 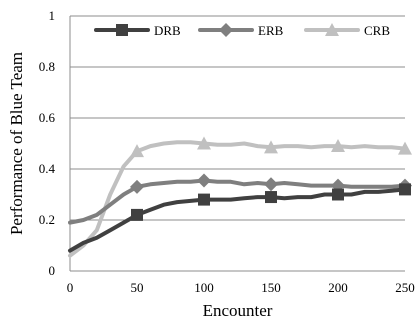 What do you see at coordinates (347, 30) in the screenshot?
I see `legend-item-crb: CRB` at bounding box center [347, 30].